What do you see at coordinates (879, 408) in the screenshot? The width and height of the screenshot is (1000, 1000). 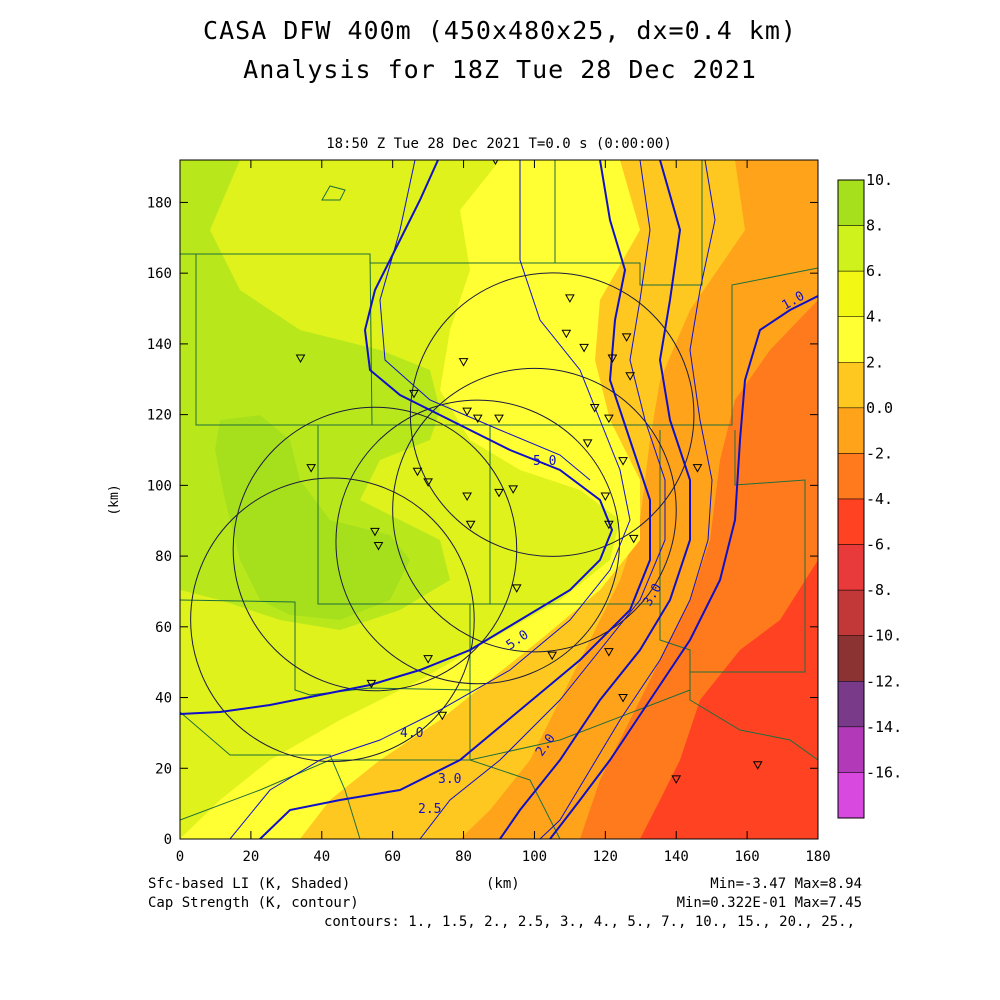 I see `colorbar-label: 0.0` at bounding box center [879, 408].